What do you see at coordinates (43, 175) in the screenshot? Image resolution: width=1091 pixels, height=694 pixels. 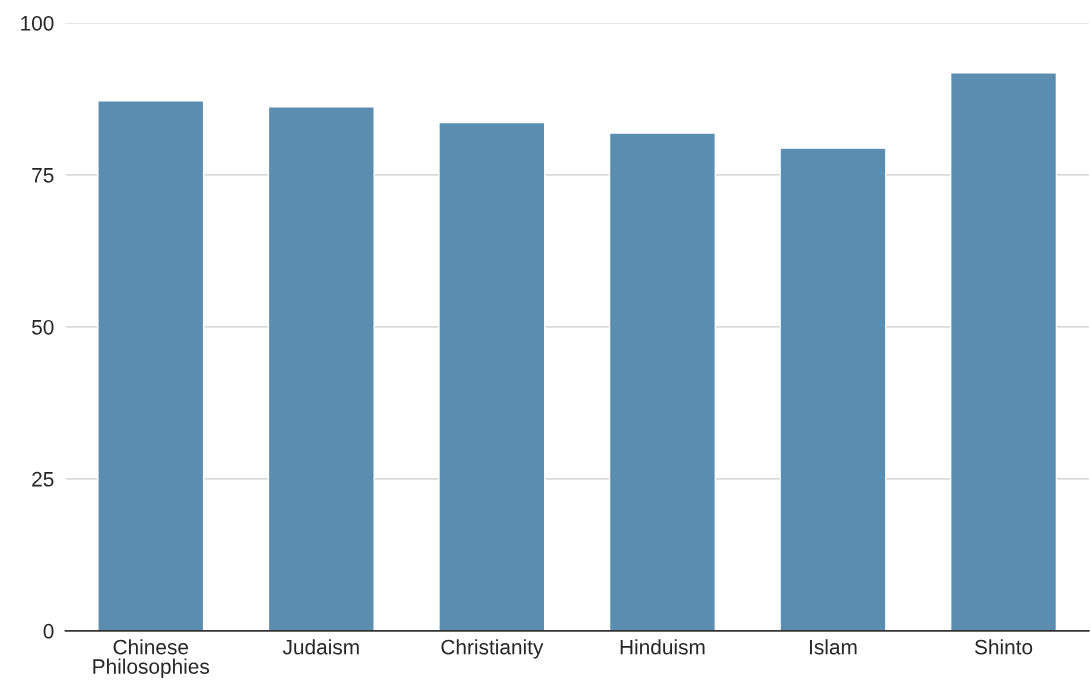 I see `y-tick-label: 75` at bounding box center [43, 175].